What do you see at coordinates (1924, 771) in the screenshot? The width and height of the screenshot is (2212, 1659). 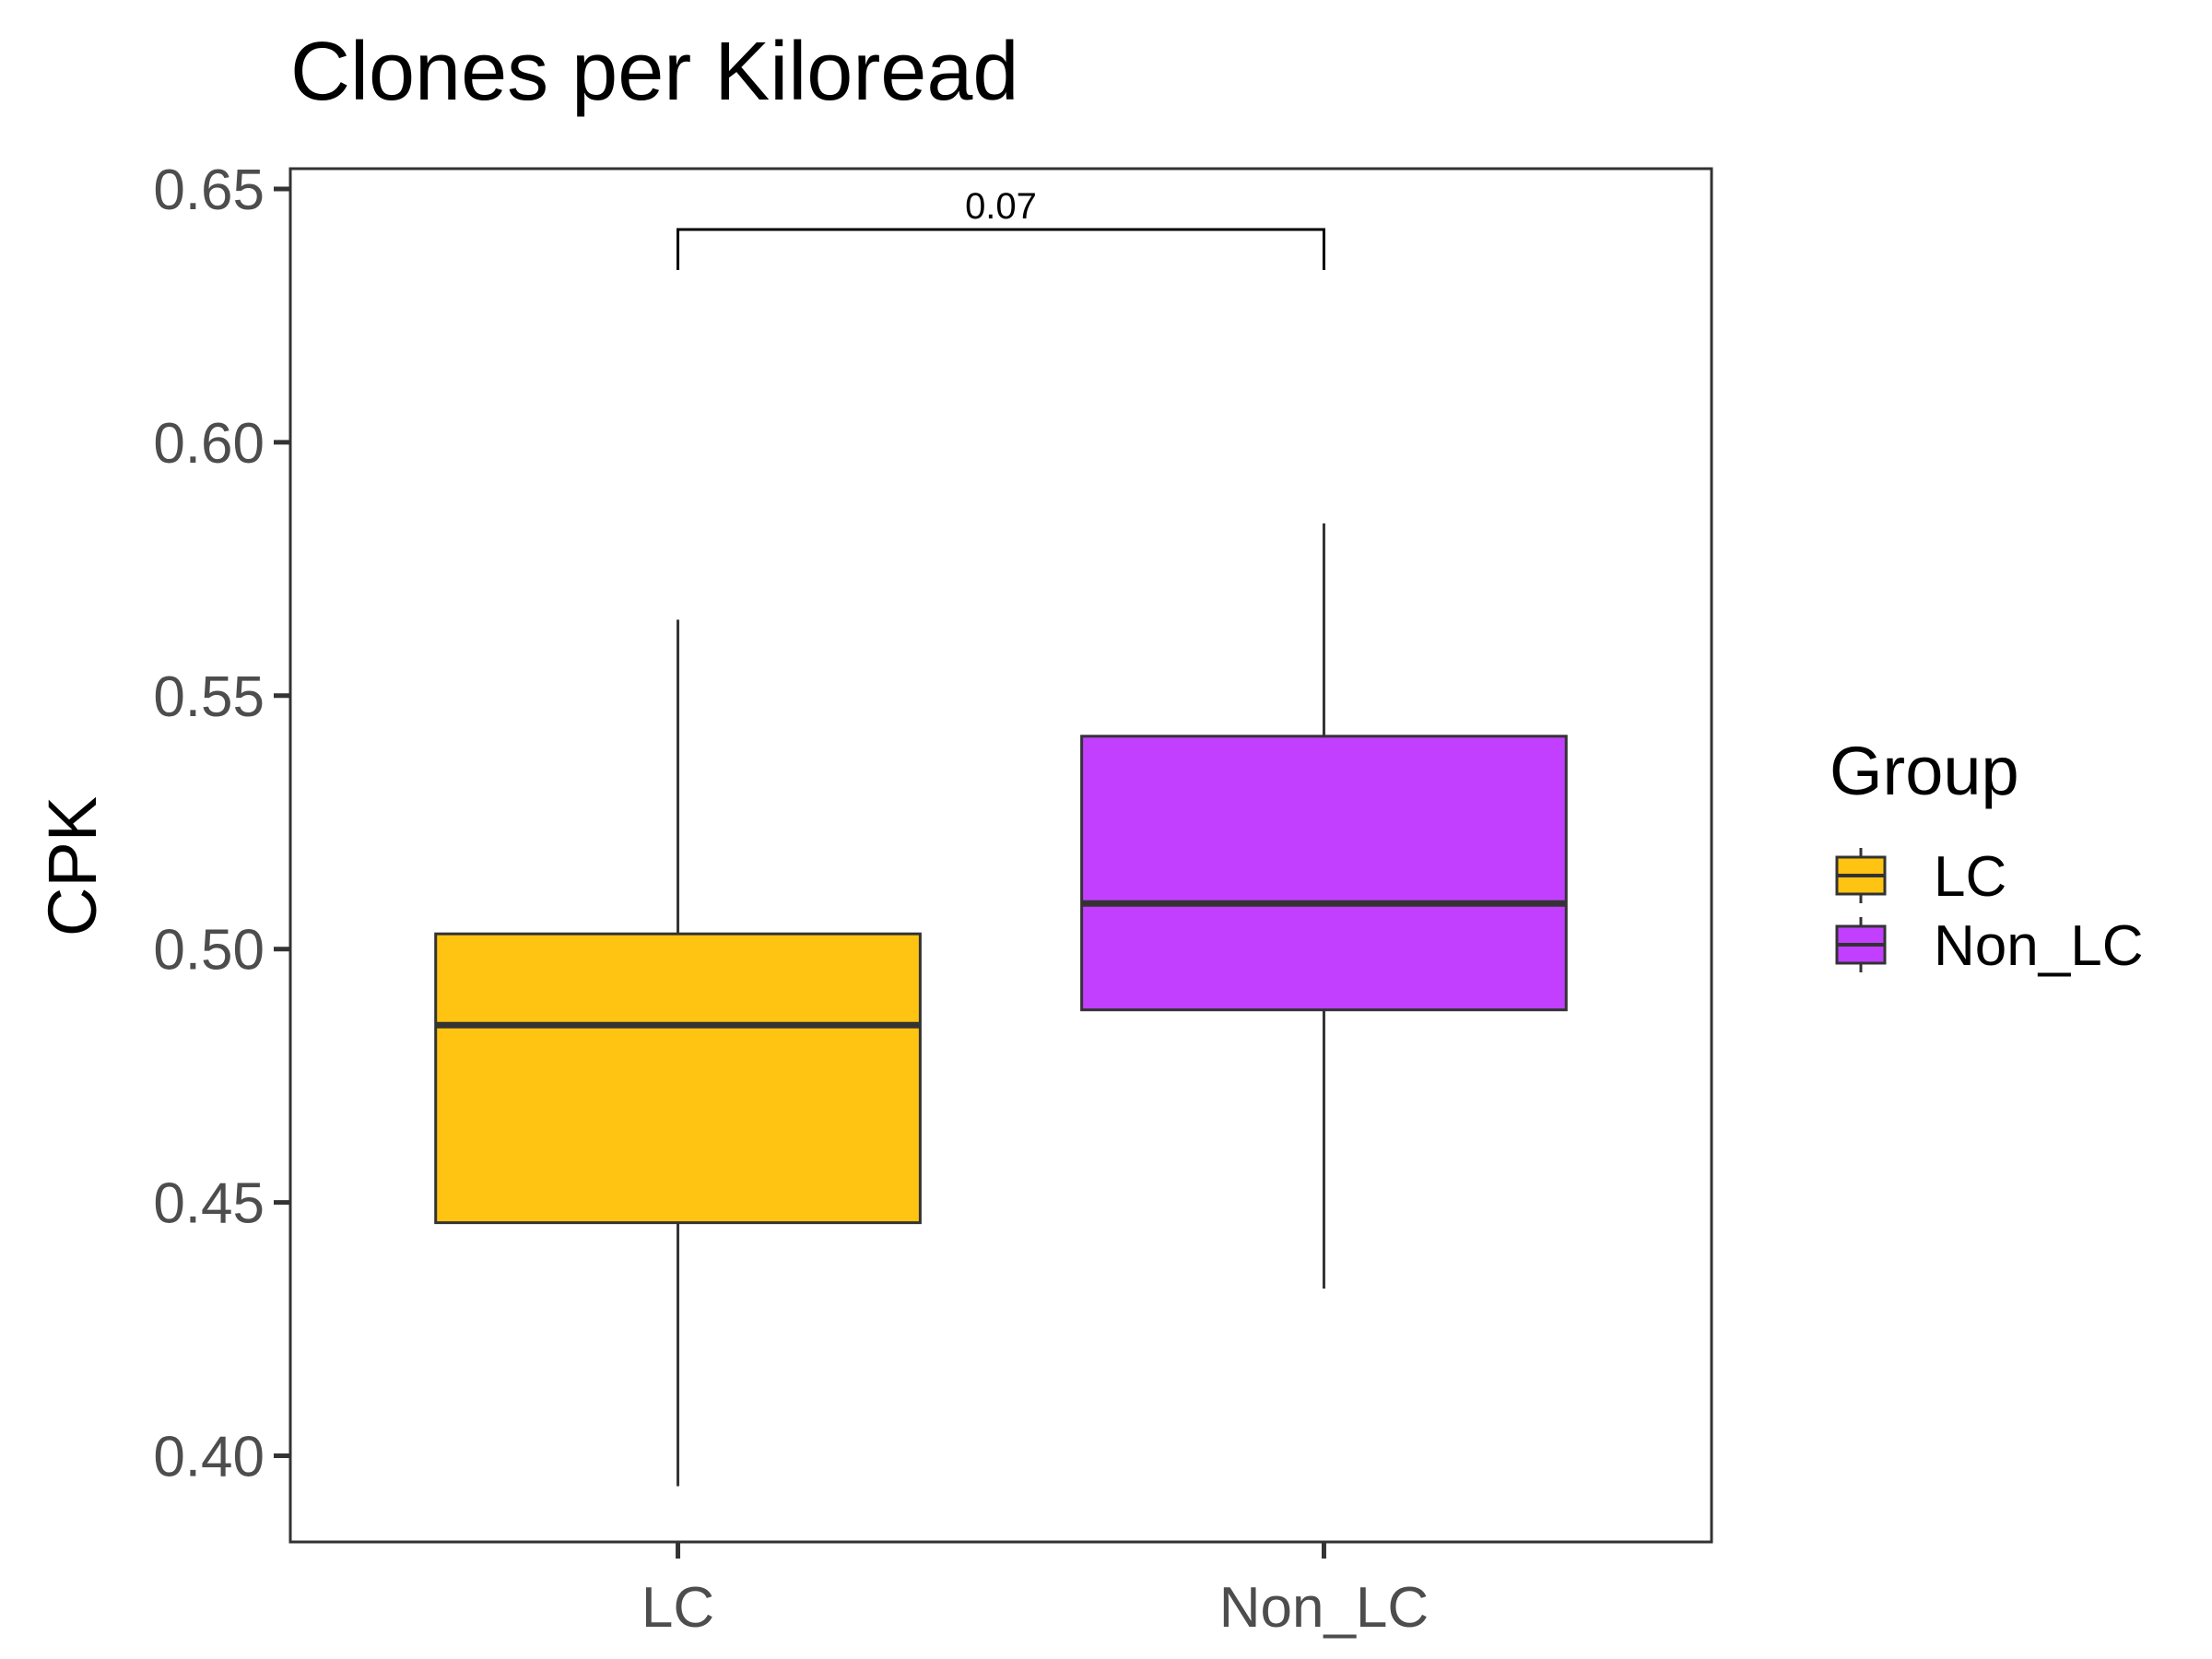 I see `legend-title: Group` at bounding box center [1924, 771].